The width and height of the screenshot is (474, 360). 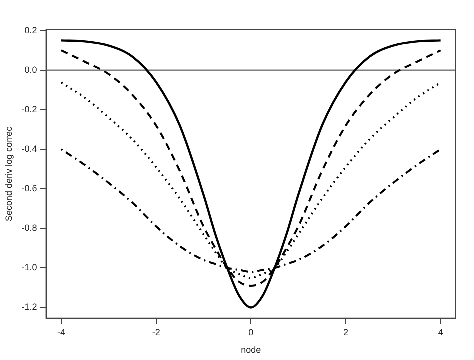 What do you see at coordinates (30, 267) in the screenshot?
I see `y-tick-label: -1.0` at bounding box center [30, 267].